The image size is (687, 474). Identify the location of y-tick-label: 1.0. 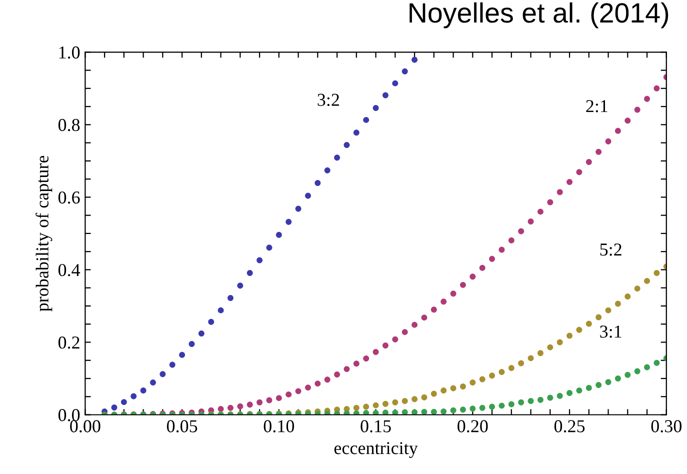
(69, 52).